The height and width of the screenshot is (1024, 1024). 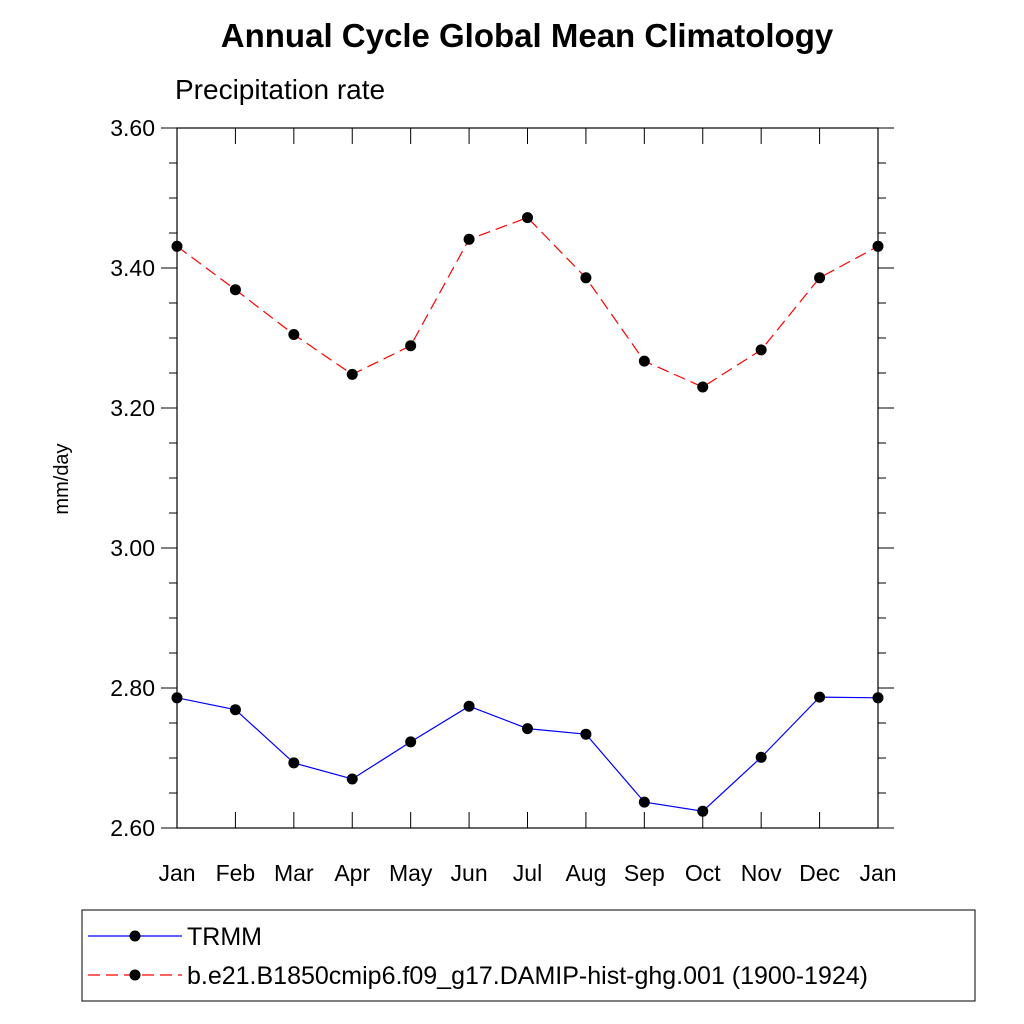 I want to click on x-tick-label: Nov, so click(x=761, y=873).